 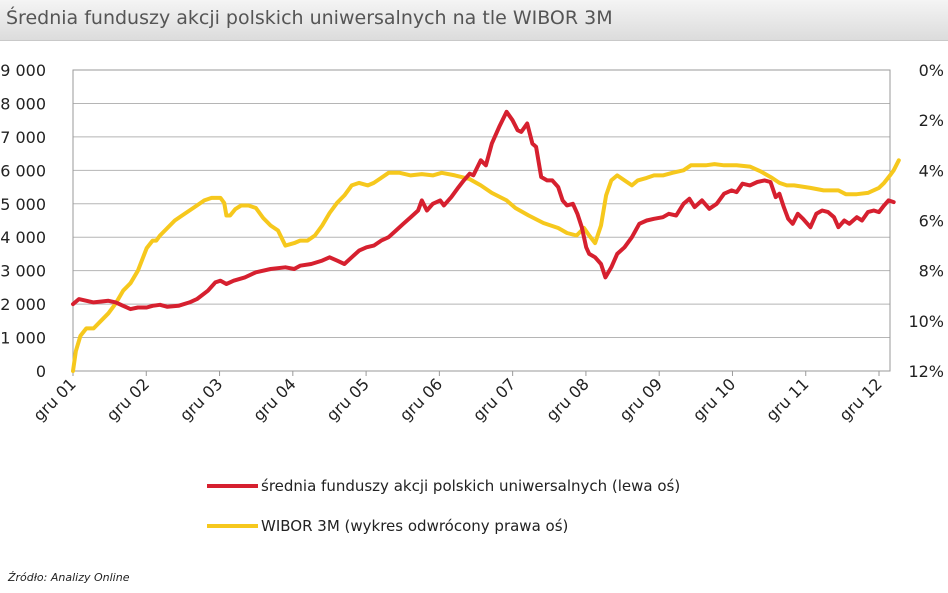 I want to click on right-axis-tick-label: 12%, so click(x=926, y=371).